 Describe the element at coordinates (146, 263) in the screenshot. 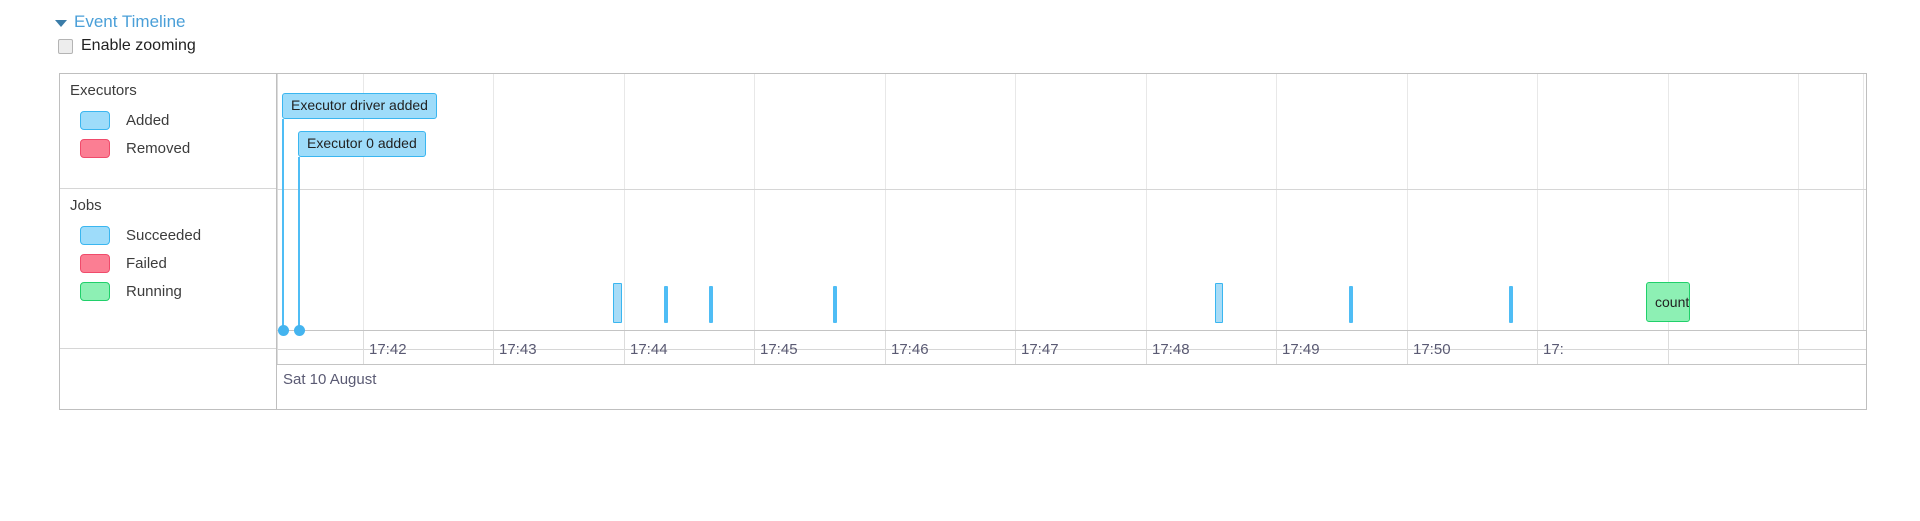

I see `legend-label: Failed` at that location.